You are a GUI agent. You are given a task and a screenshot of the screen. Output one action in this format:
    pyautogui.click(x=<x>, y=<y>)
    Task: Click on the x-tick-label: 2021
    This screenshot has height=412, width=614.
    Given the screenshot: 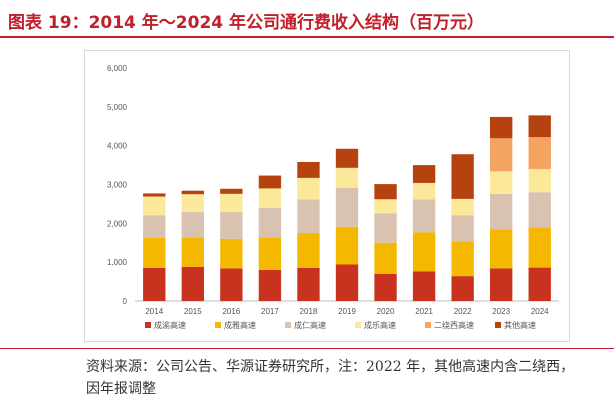 What is the action you would take?
    pyautogui.click(x=424, y=311)
    